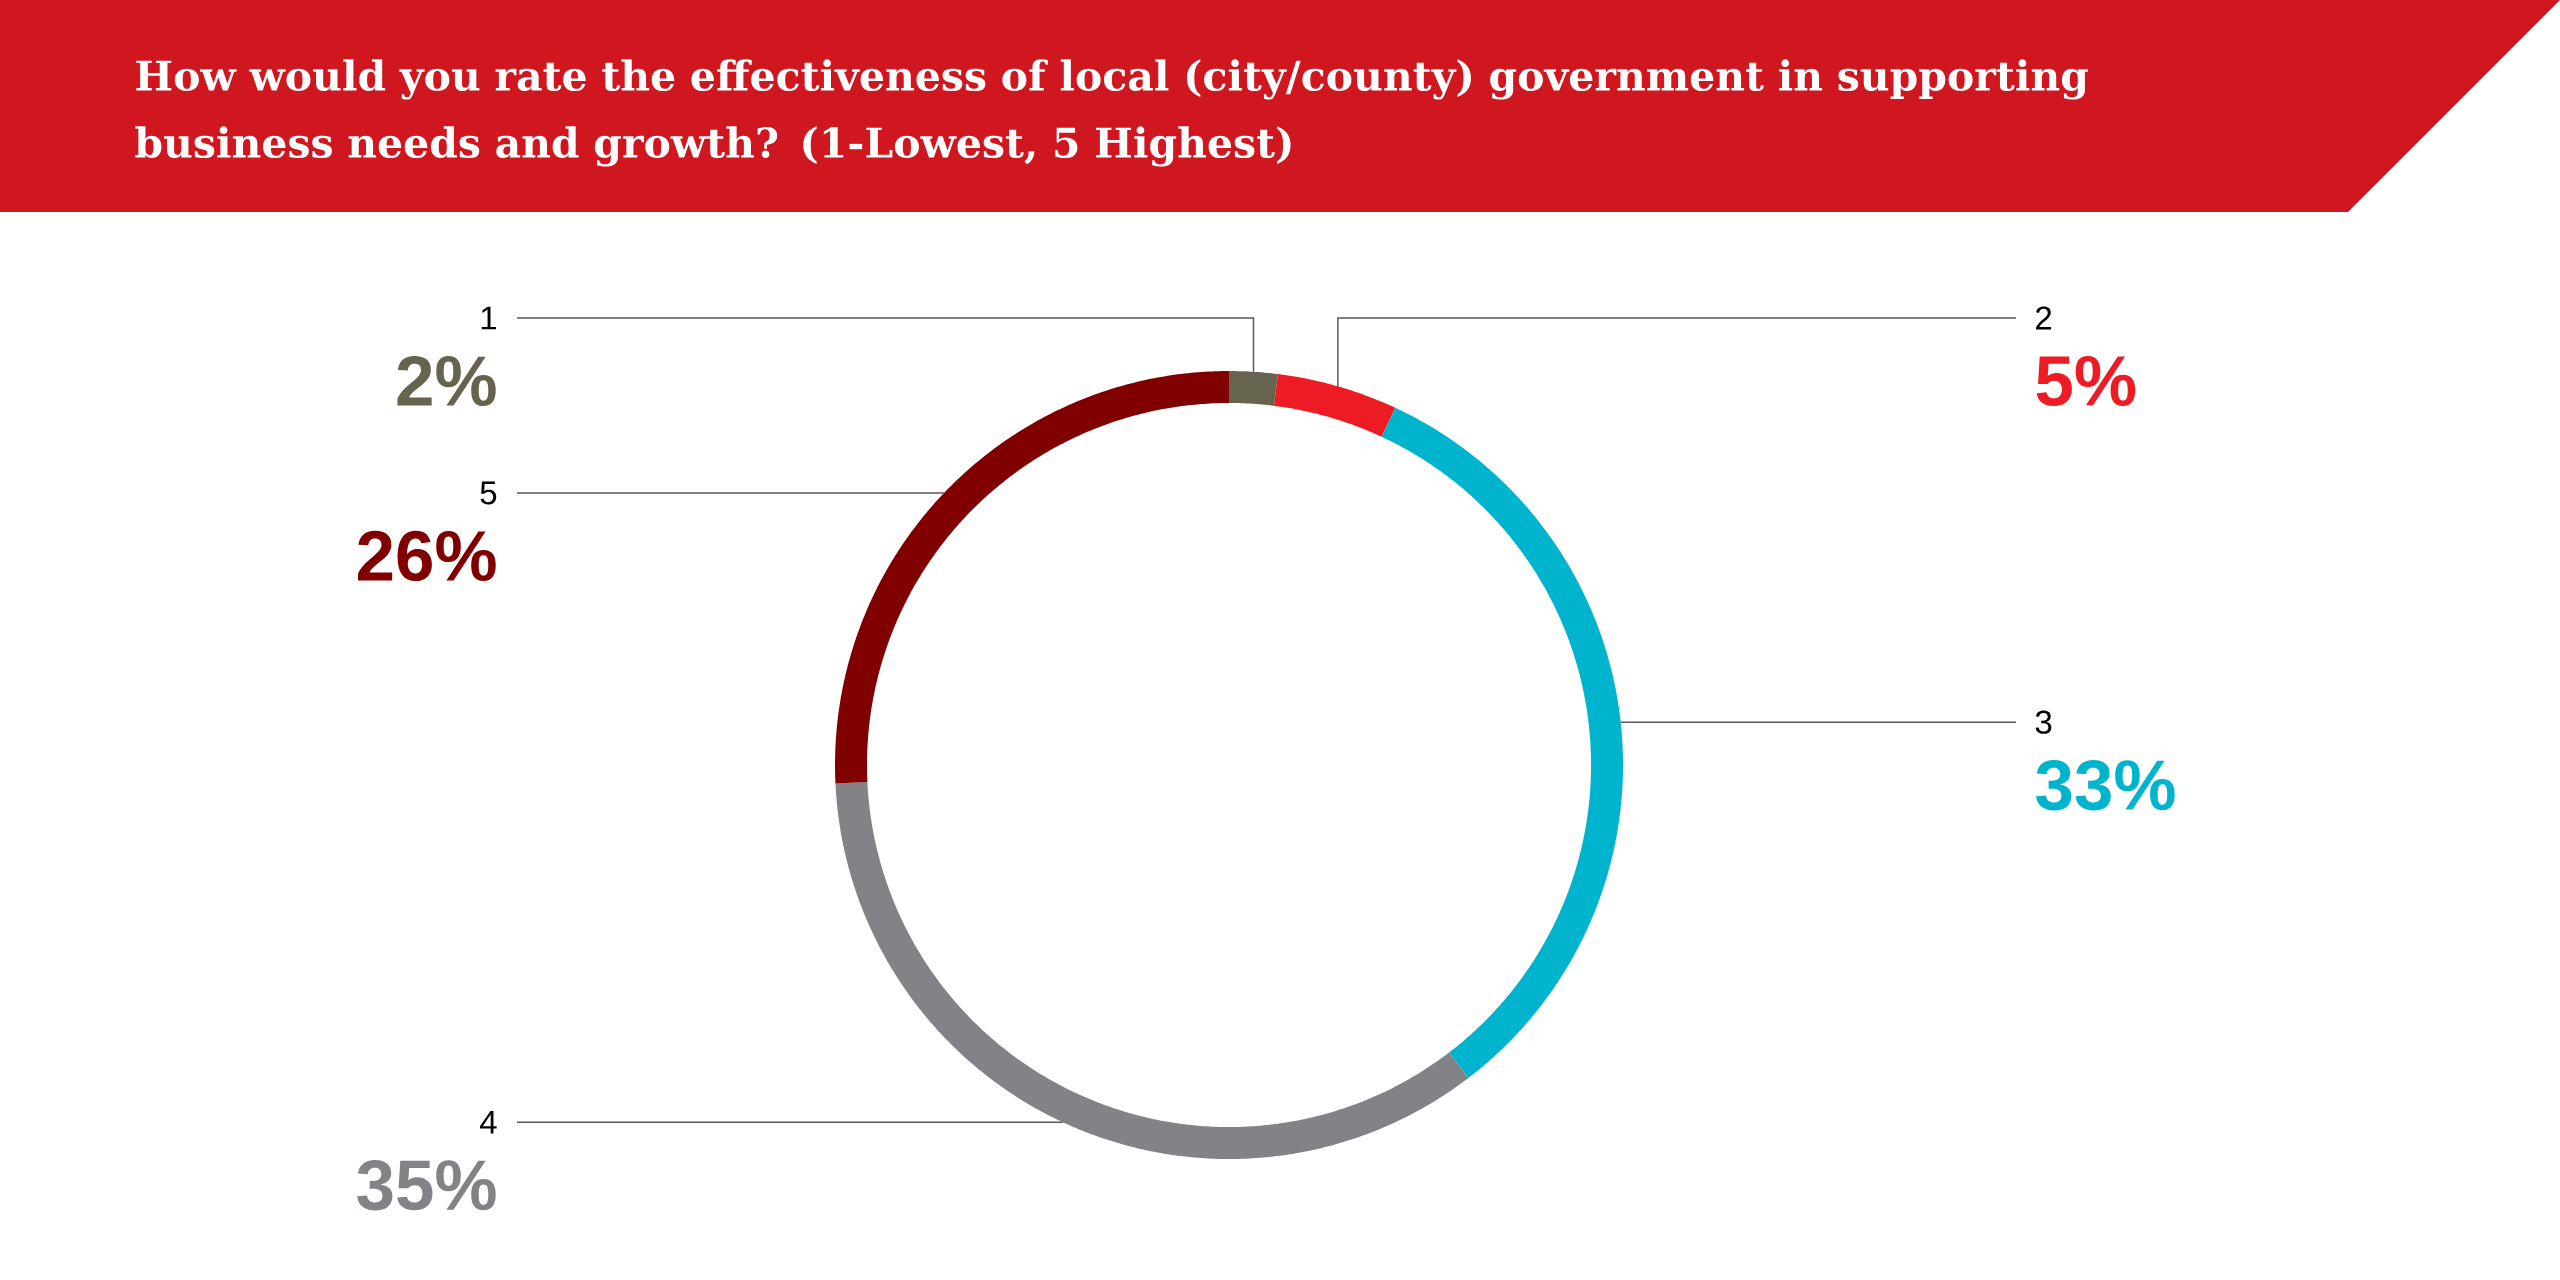 The width and height of the screenshot is (2560, 1280). What do you see at coordinates (489, 318) in the screenshot?
I see `slice-label: 1` at bounding box center [489, 318].